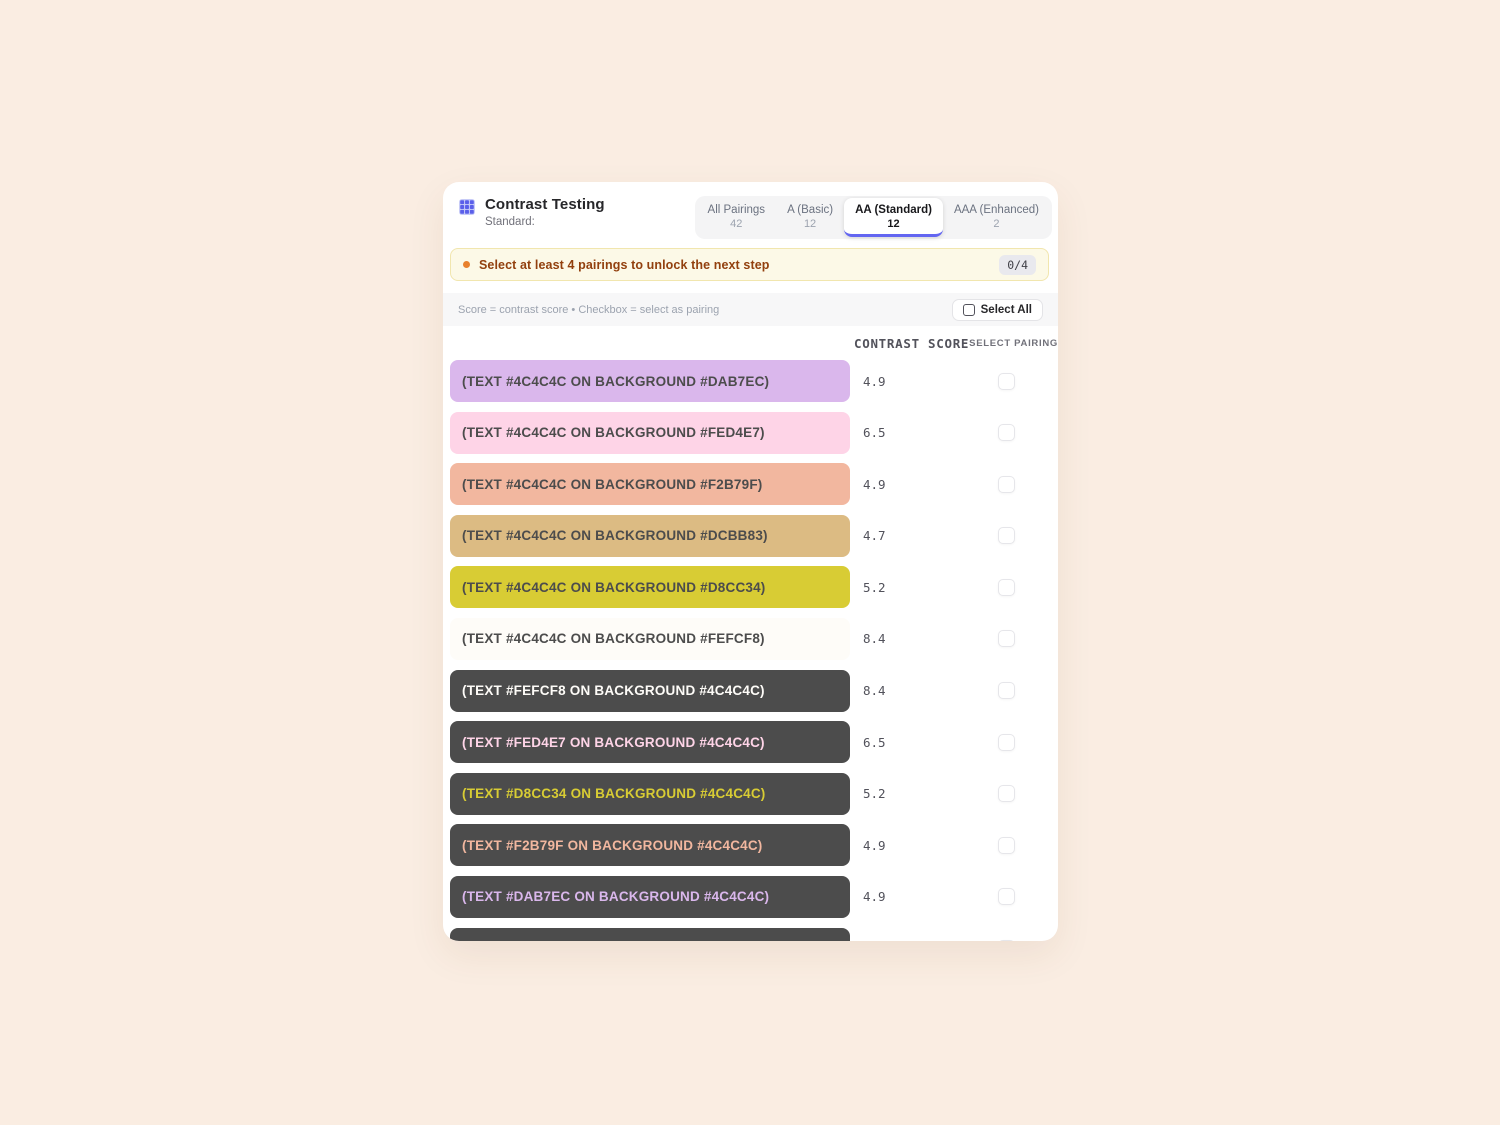 The width and height of the screenshot is (1500, 1125). What do you see at coordinates (912, 343) in the screenshot?
I see `column-header-contrast-score: CONTRAST SCORE` at bounding box center [912, 343].